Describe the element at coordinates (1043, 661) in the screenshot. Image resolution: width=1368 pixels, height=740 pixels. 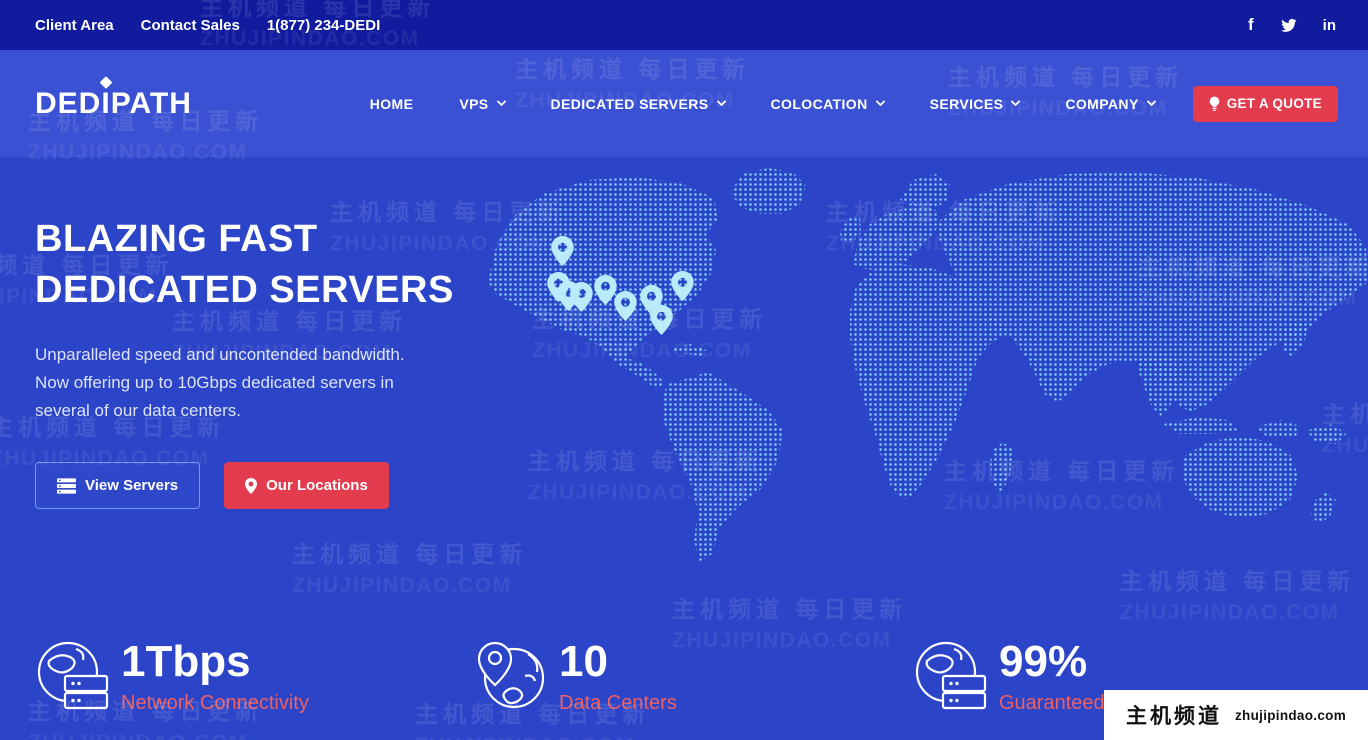
I see `stat-value: 99%` at that location.